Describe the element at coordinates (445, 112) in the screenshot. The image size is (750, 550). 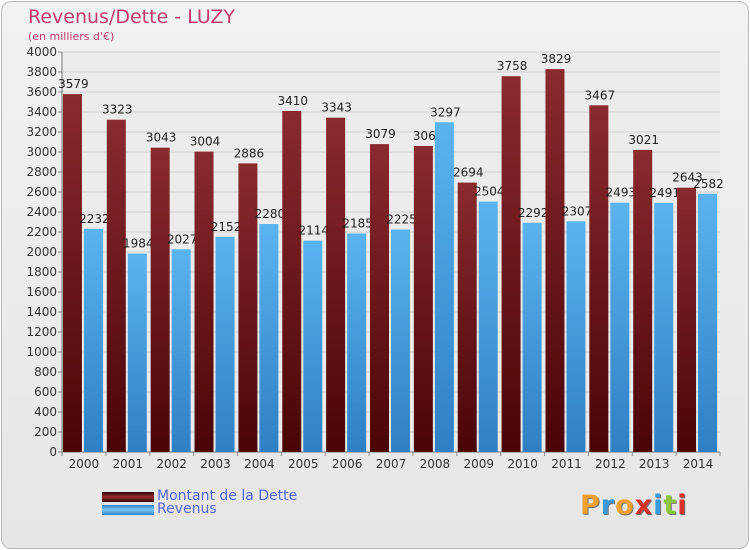
I see `data-label-revenus: 3297` at that location.